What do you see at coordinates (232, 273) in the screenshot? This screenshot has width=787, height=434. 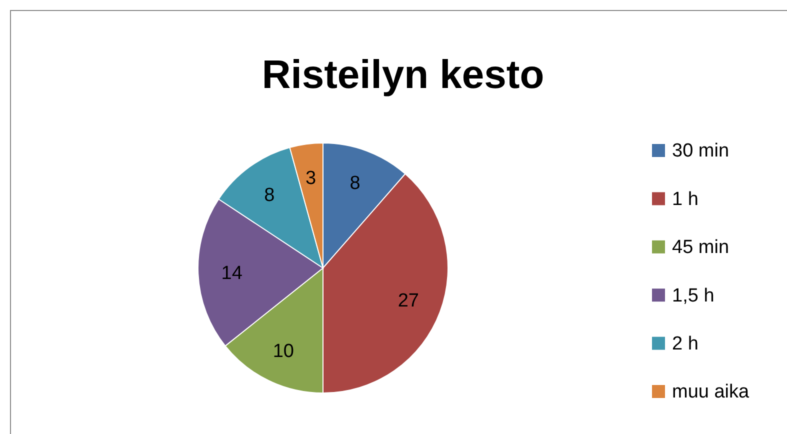 I see `data-label: 14` at bounding box center [232, 273].